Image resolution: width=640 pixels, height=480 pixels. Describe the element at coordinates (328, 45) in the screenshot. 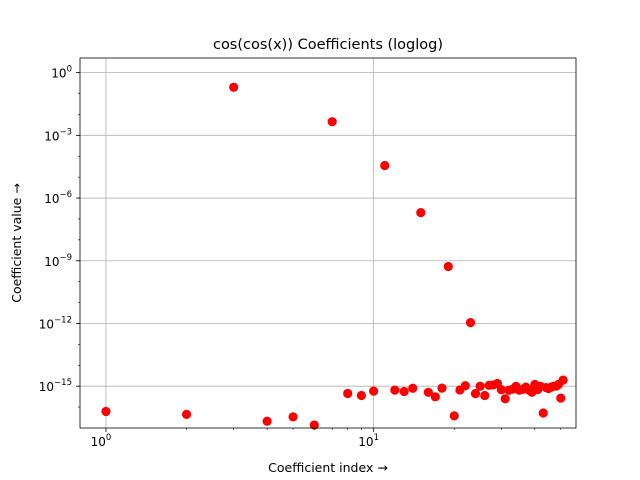

I see `chart-title: cos(cos(x)) Coefficients (loglog)` at that location.